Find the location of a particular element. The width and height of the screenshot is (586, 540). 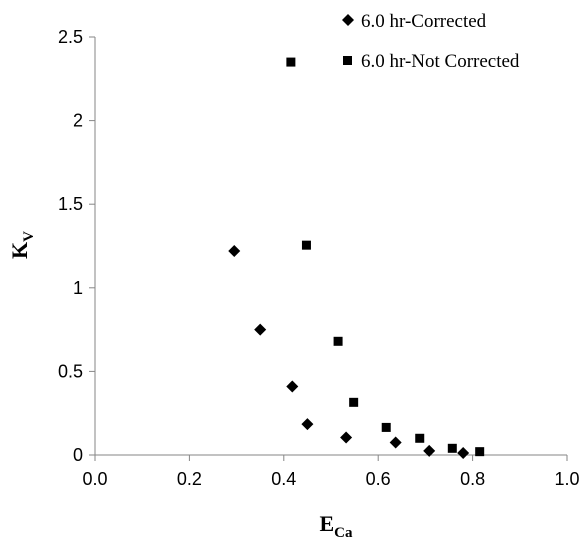

y-tick-label: 0 is located at coordinates (78, 455).